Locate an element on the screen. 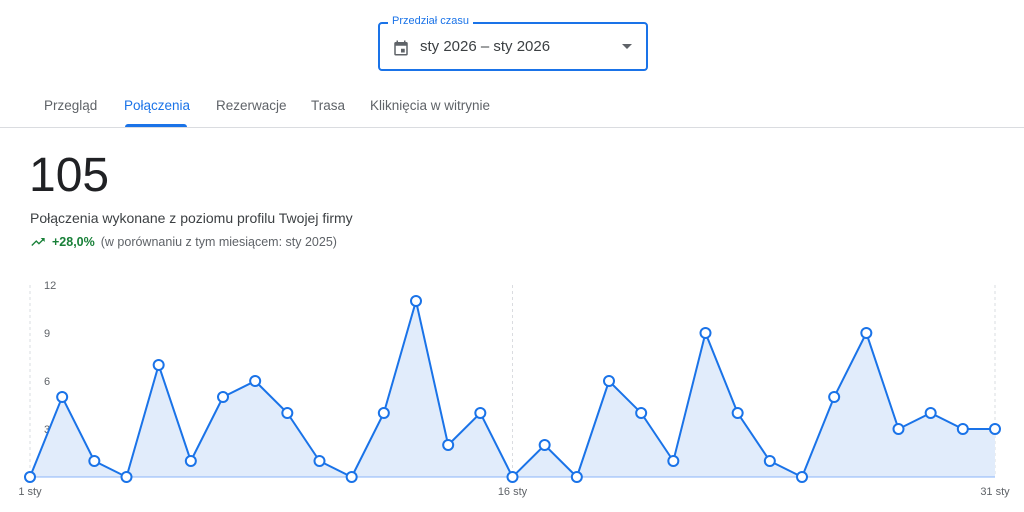 This screenshot has height=512, width=1024. tab-calls: Połączenia is located at coordinates (157, 105).